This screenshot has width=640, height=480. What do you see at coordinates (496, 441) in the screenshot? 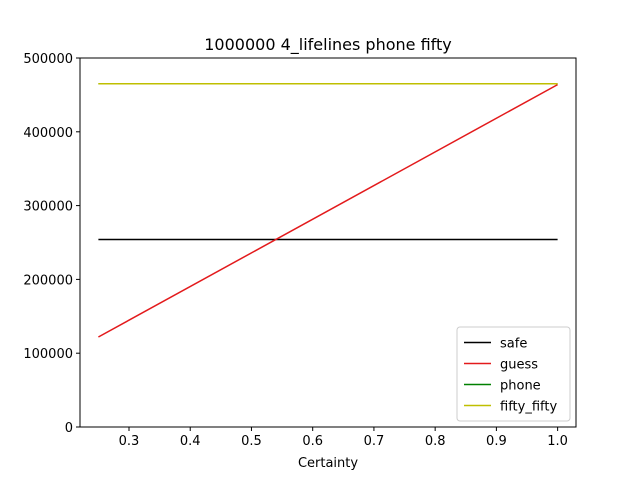
I see `x-tick-label: 0.9` at bounding box center [496, 441].